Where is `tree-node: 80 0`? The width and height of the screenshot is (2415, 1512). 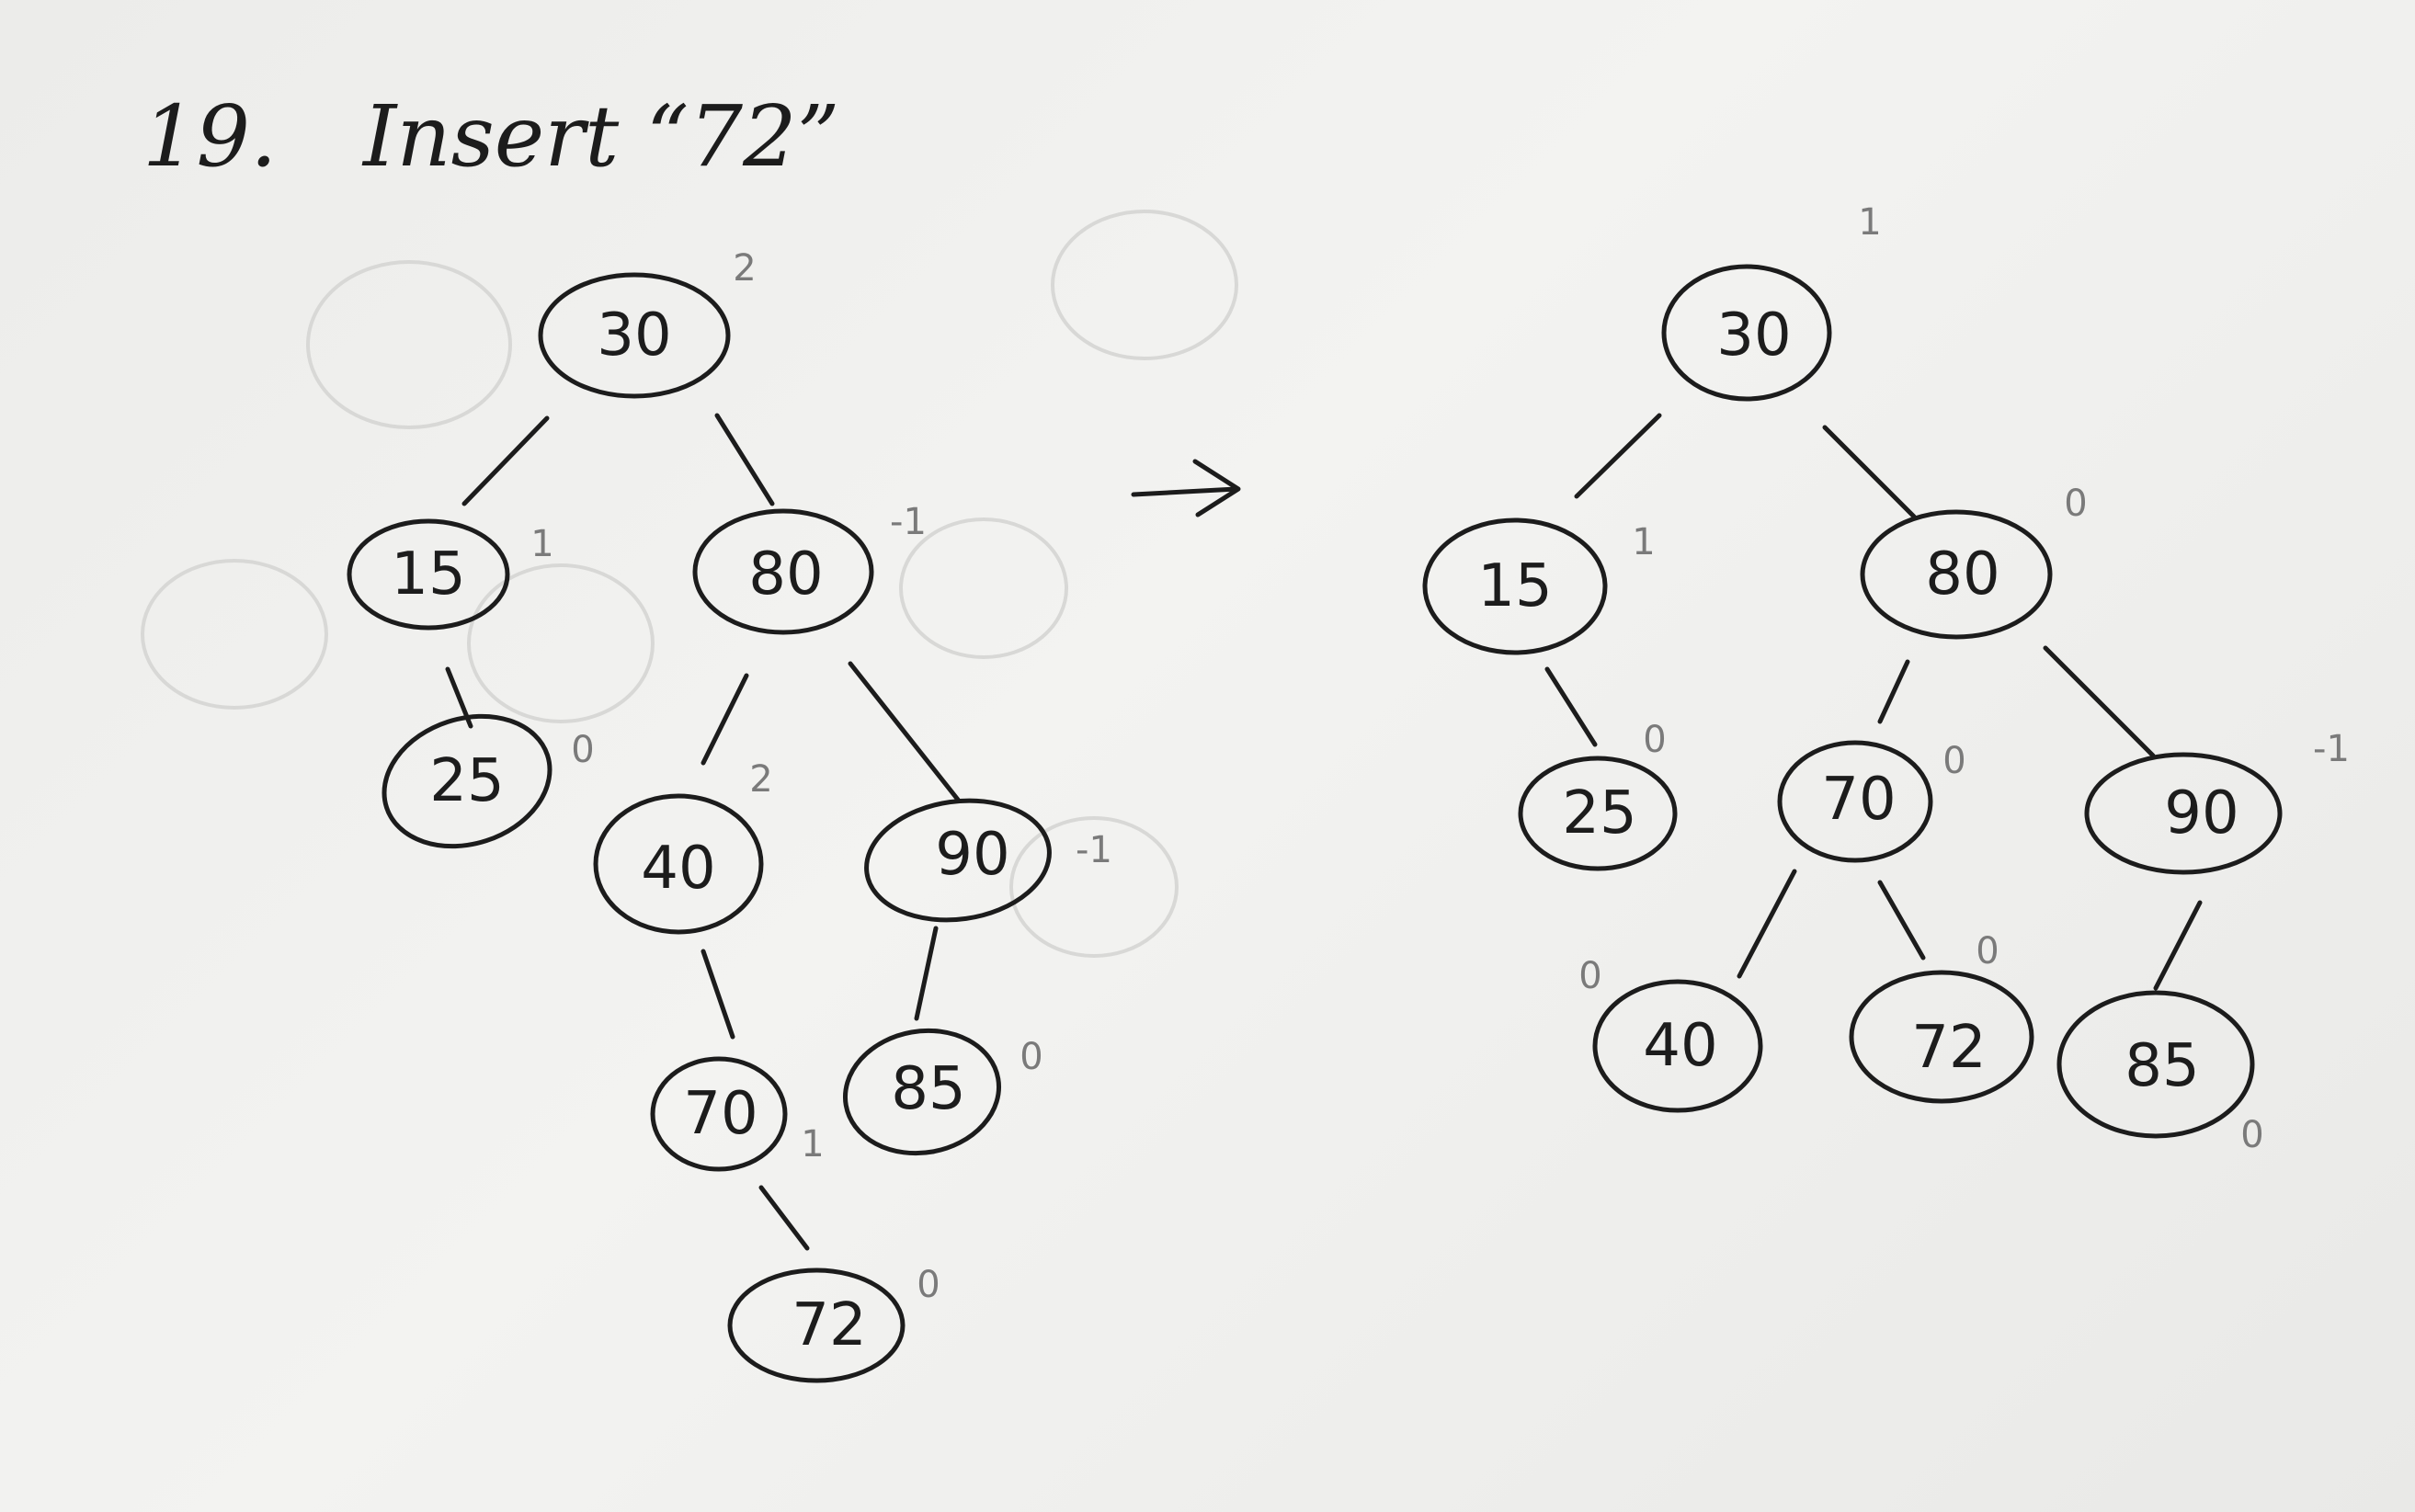 tree-node: 80 0 is located at coordinates (1974, 561).